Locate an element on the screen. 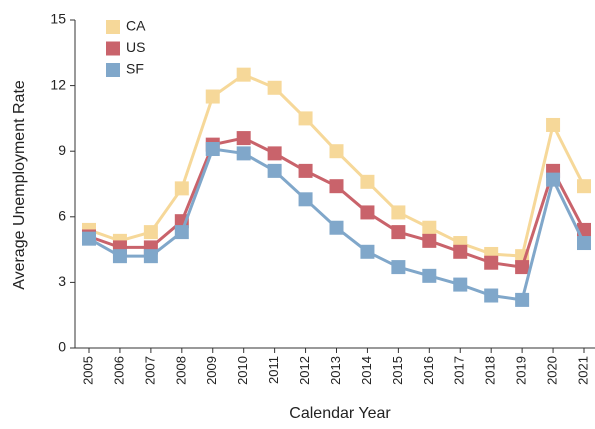  legend-label: CA is located at coordinates (136, 26).